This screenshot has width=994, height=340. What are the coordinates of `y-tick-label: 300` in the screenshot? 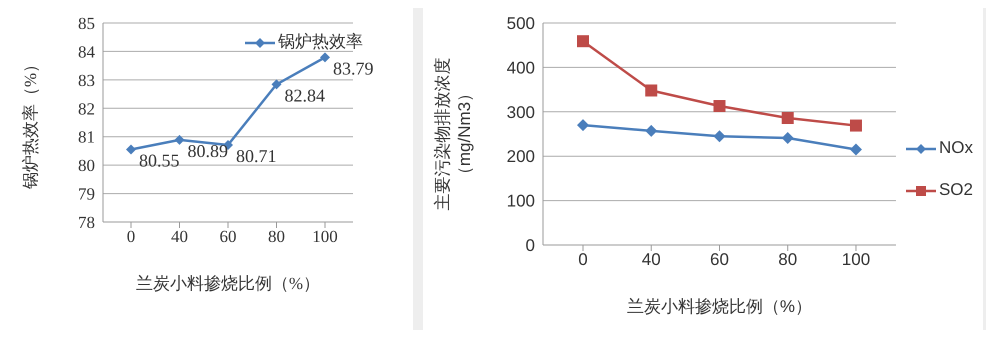 It's located at (520, 112).